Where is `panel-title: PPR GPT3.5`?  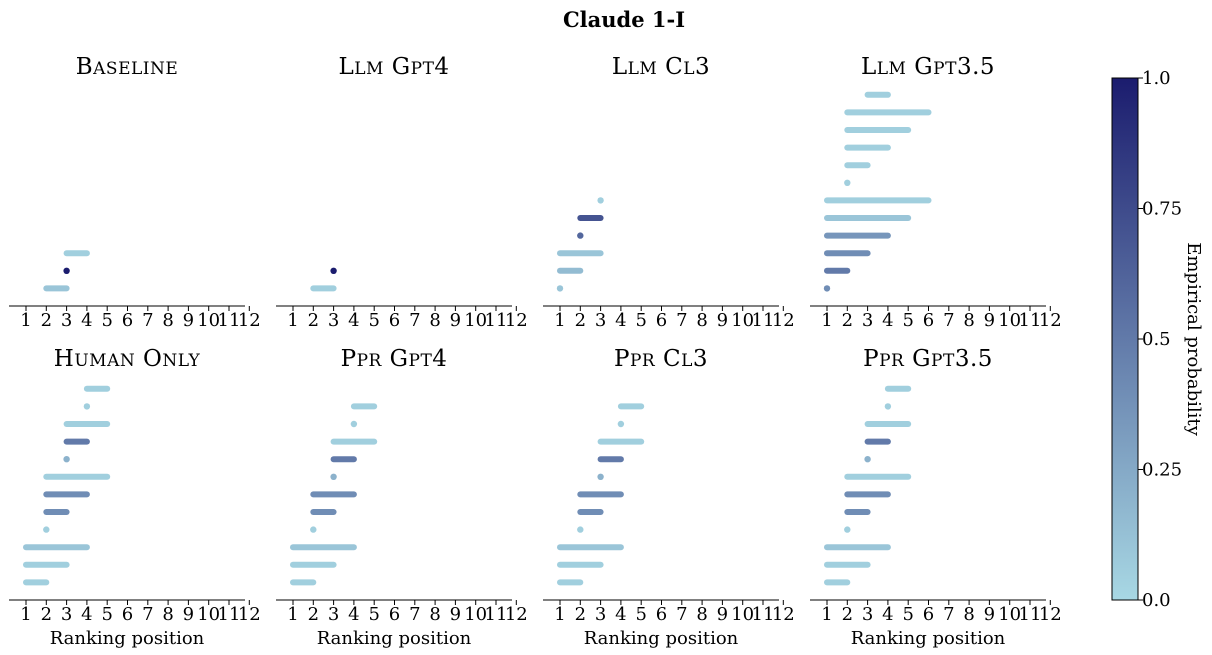 panel-title: PPR GPT3.5 is located at coordinates (928, 359).